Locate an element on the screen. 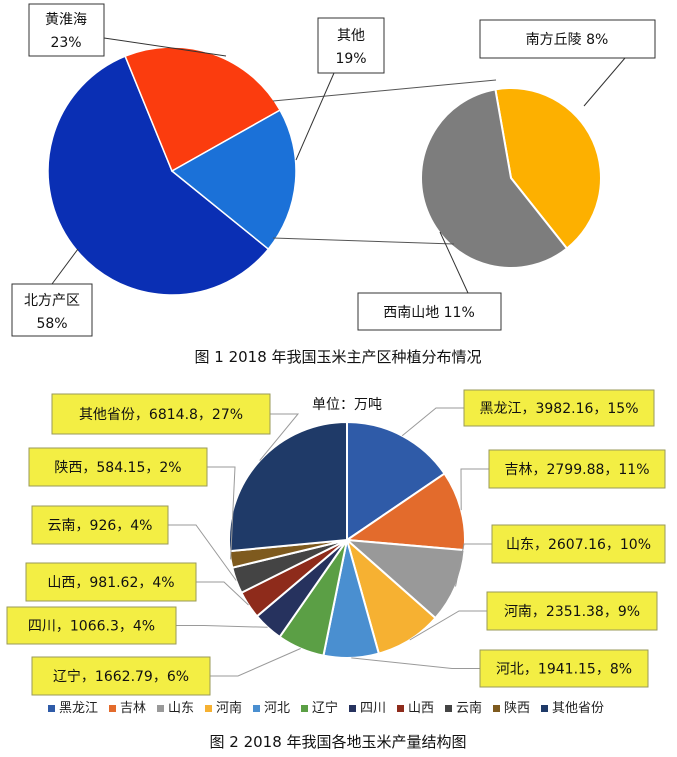 This screenshot has width=677, height=757. pie1-label-huanghuaihai-pct: 23% is located at coordinates (65, 43).